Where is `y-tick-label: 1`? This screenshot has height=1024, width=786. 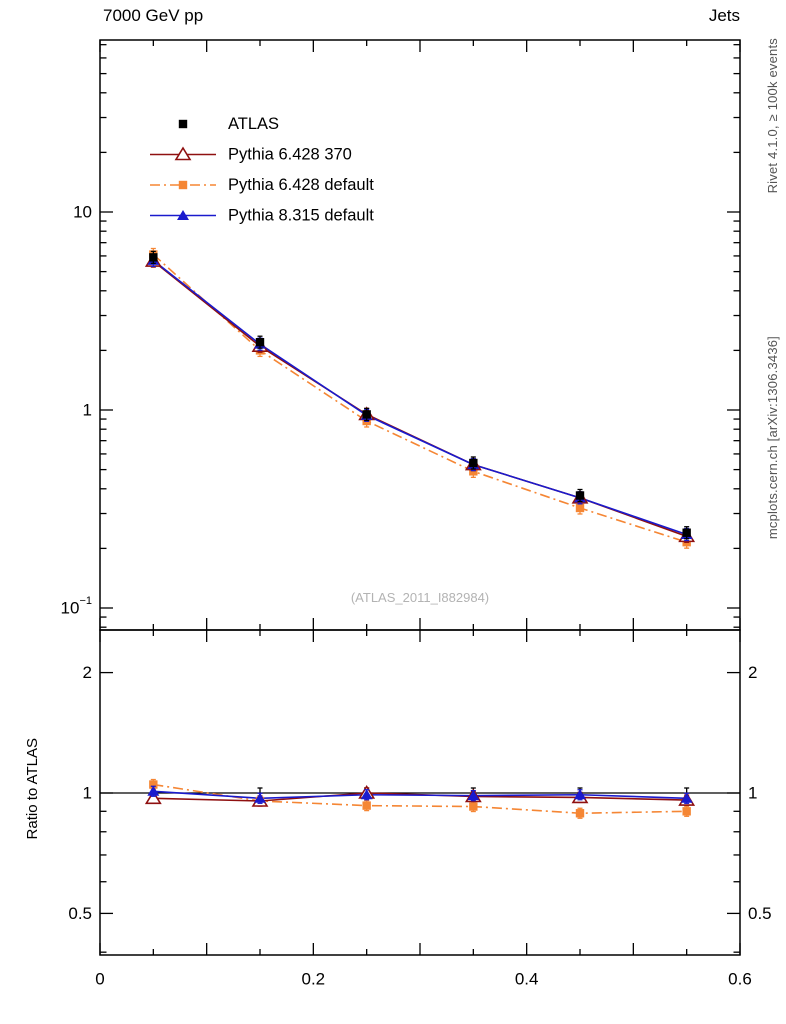
y-tick-label: 1 is located at coordinates (87, 410).